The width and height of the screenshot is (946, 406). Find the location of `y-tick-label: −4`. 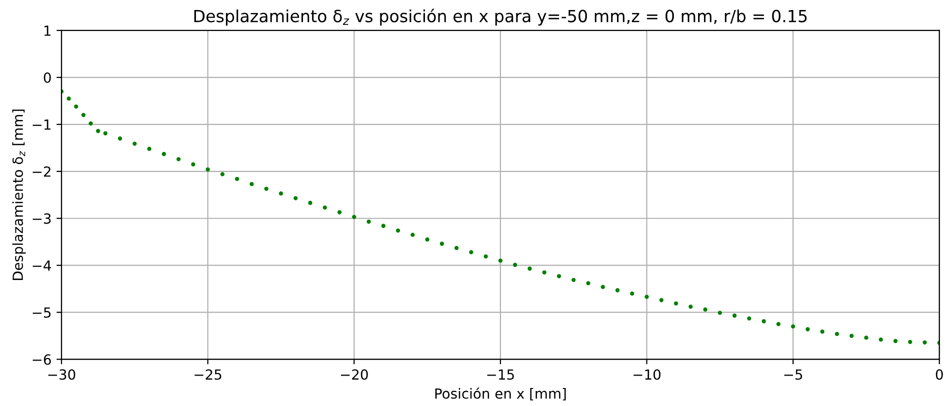

y-tick-label: −4 is located at coordinates (41, 265).